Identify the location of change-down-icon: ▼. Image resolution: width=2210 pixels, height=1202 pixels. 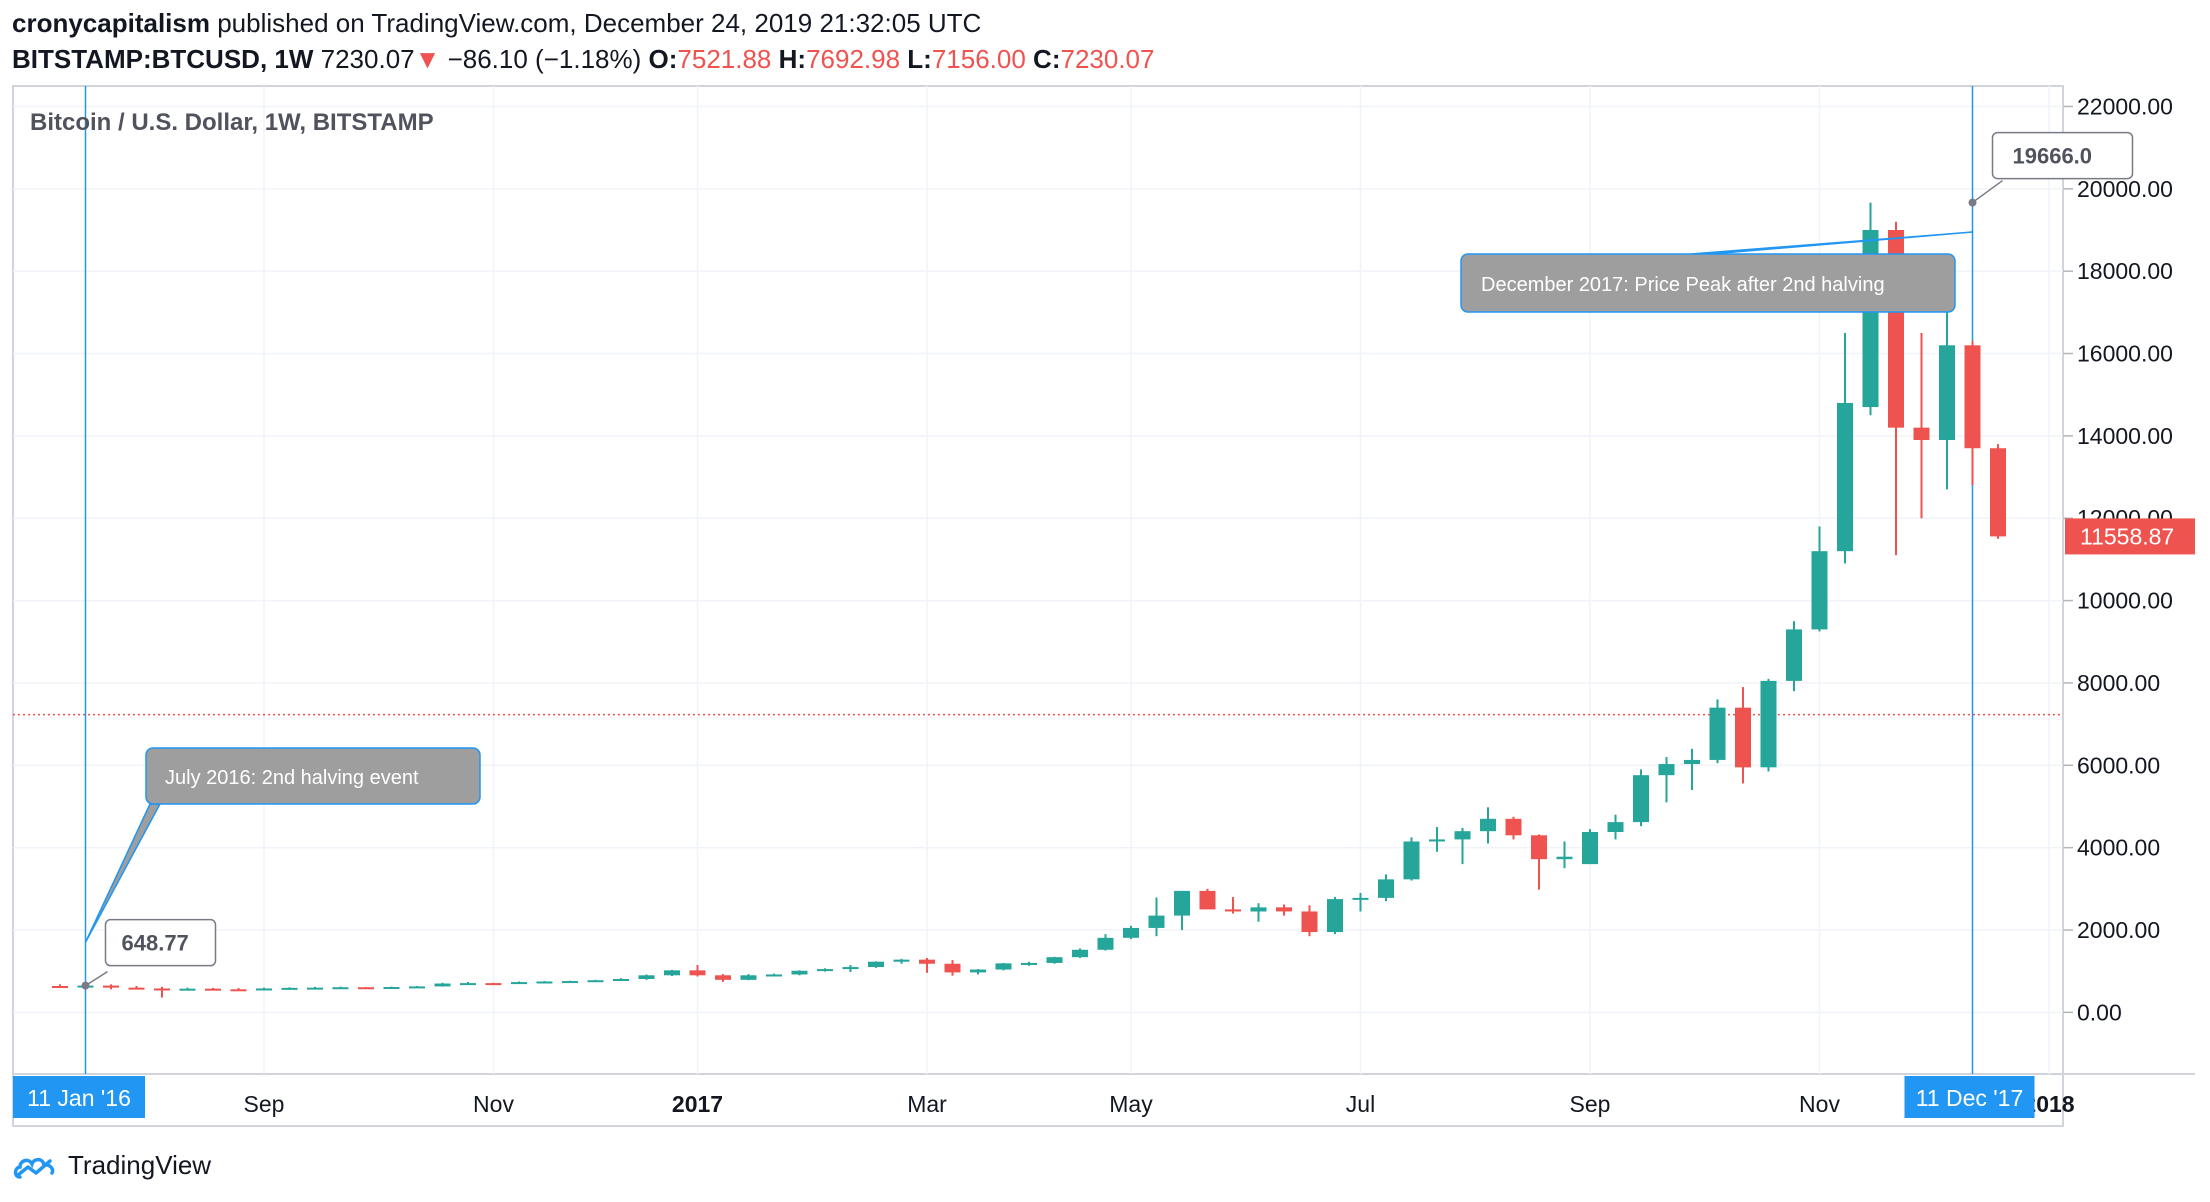
(427, 59).